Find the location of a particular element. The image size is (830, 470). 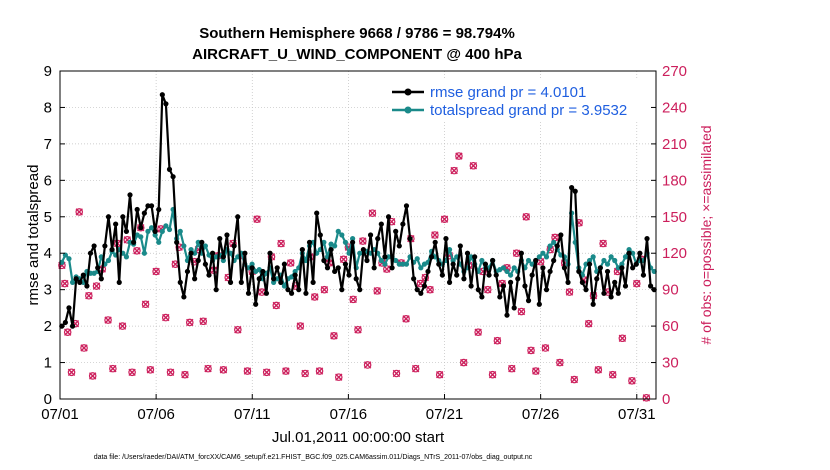

y-tick-label: 3 is located at coordinates (48, 290).